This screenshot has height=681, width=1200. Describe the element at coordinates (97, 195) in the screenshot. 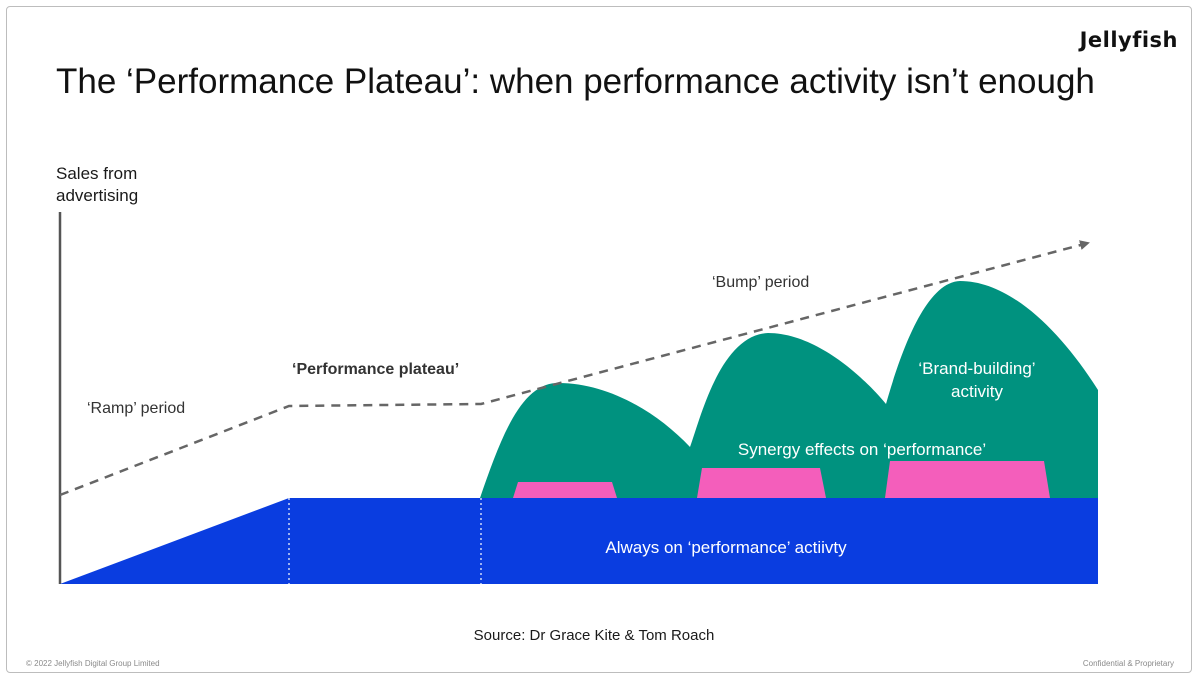

I see `y-axis-label-line2: advertising` at that location.